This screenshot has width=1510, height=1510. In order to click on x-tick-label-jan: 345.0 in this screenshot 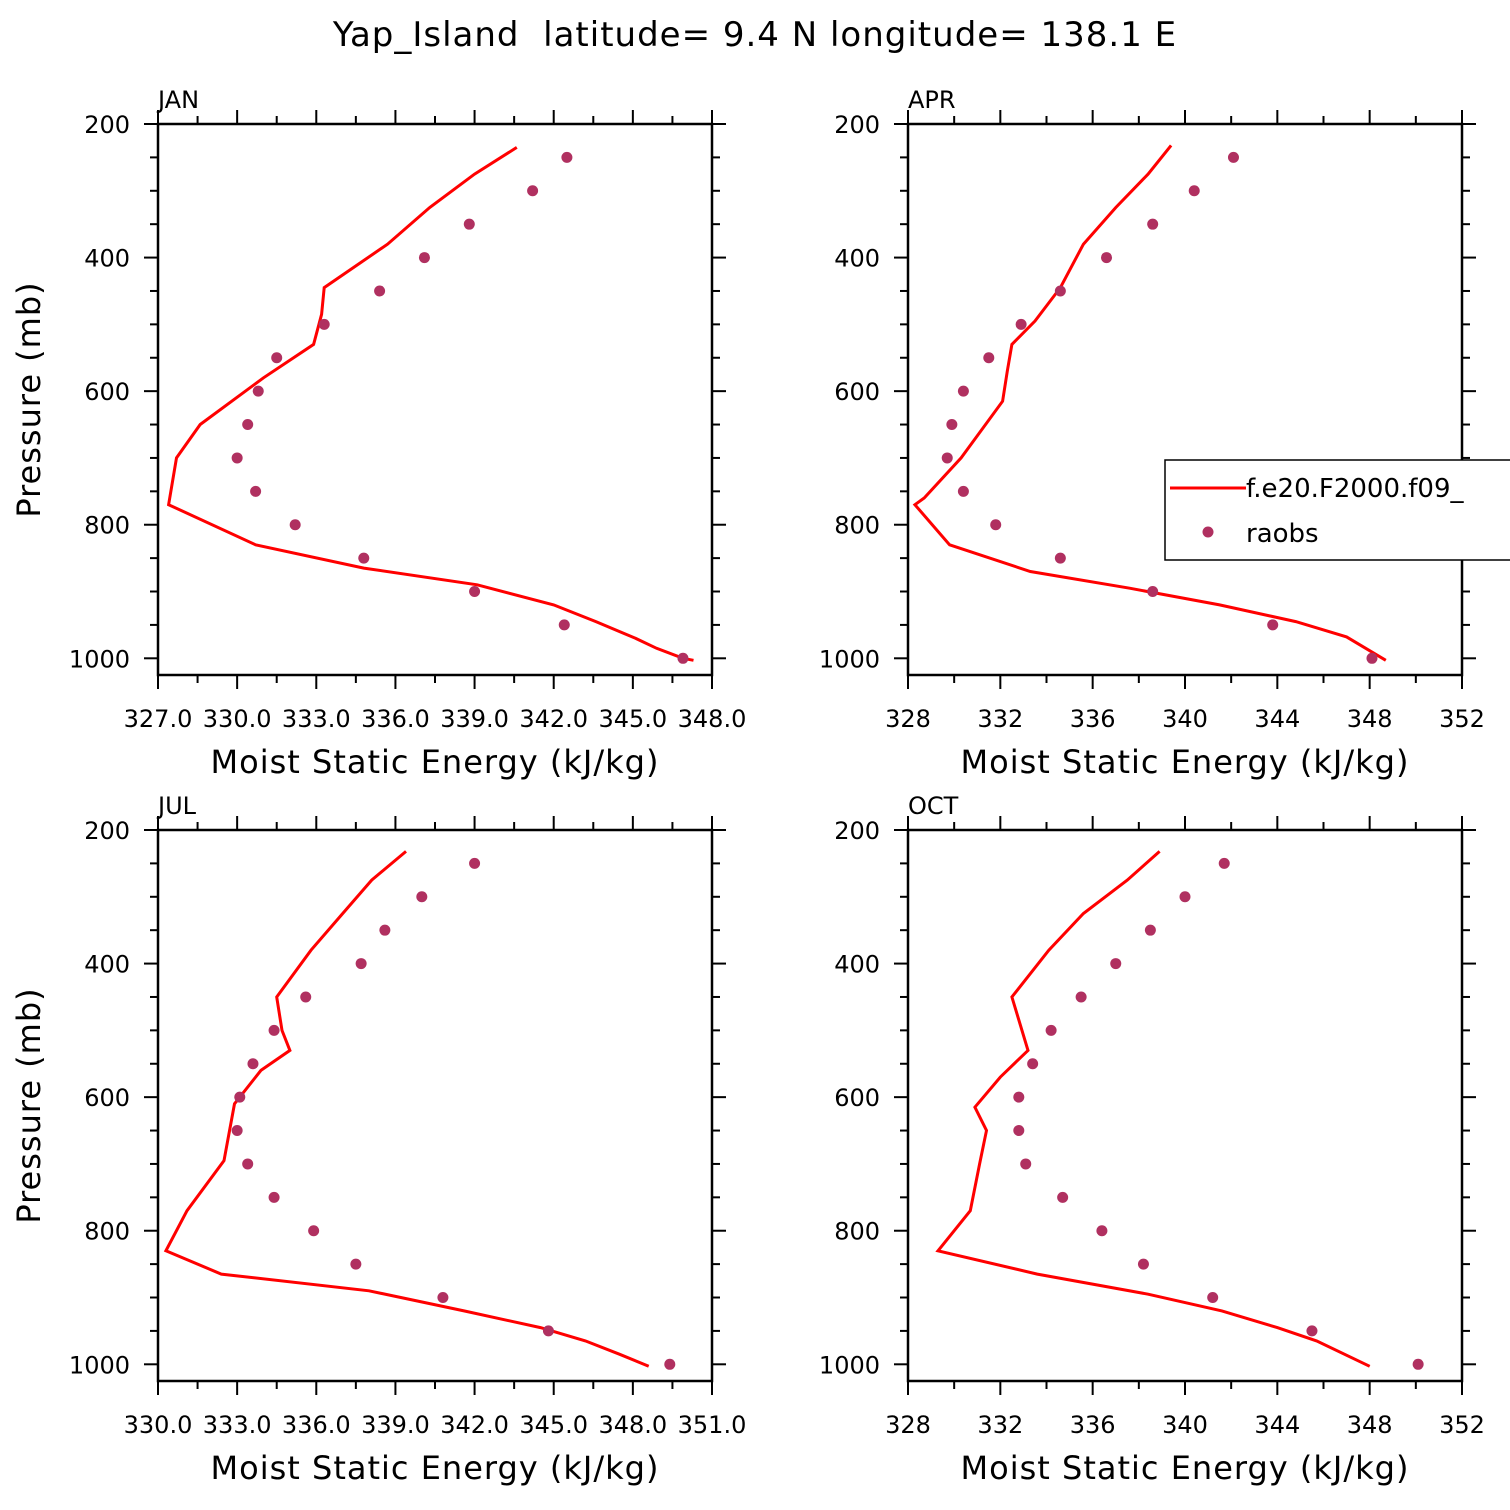, I will do `click(632, 719)`.